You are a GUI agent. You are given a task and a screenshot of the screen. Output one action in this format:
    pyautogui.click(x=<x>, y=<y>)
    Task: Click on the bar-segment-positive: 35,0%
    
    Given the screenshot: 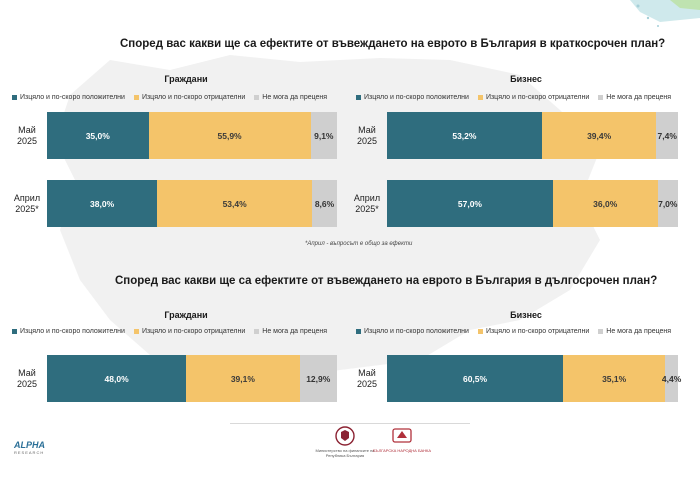 What is the action you would take?
    pyautogui.click(x=98, y=135)
    